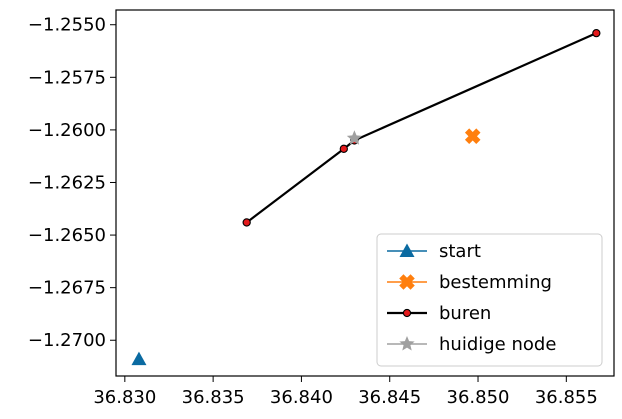 The width and height of the screenshot is (622, 419). I want to click on x-tick-label: 36.845, so click(389, 397).